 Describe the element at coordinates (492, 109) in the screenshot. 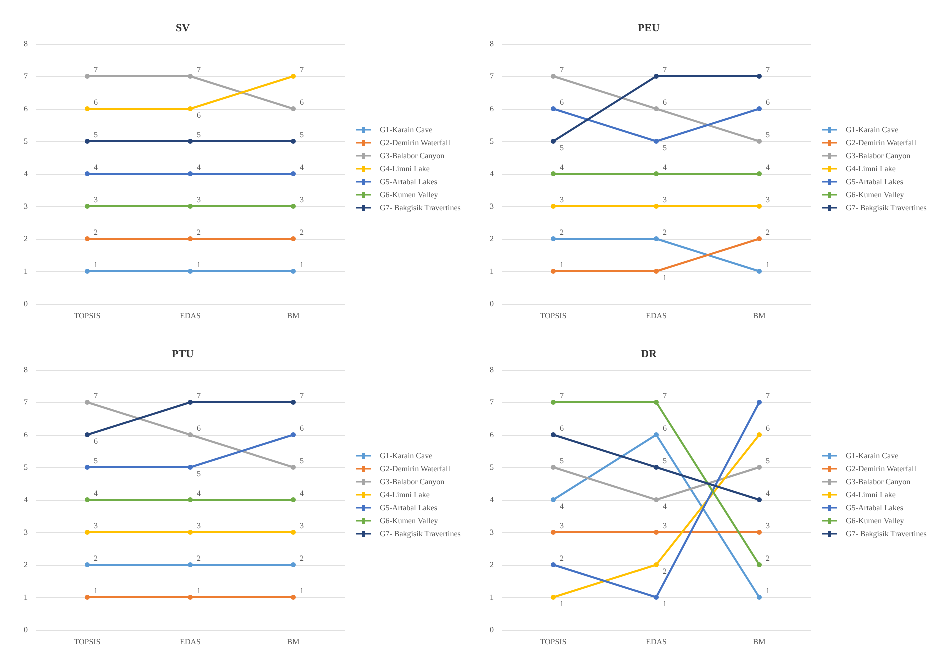

I see `y-tick-label: 6` at that location.